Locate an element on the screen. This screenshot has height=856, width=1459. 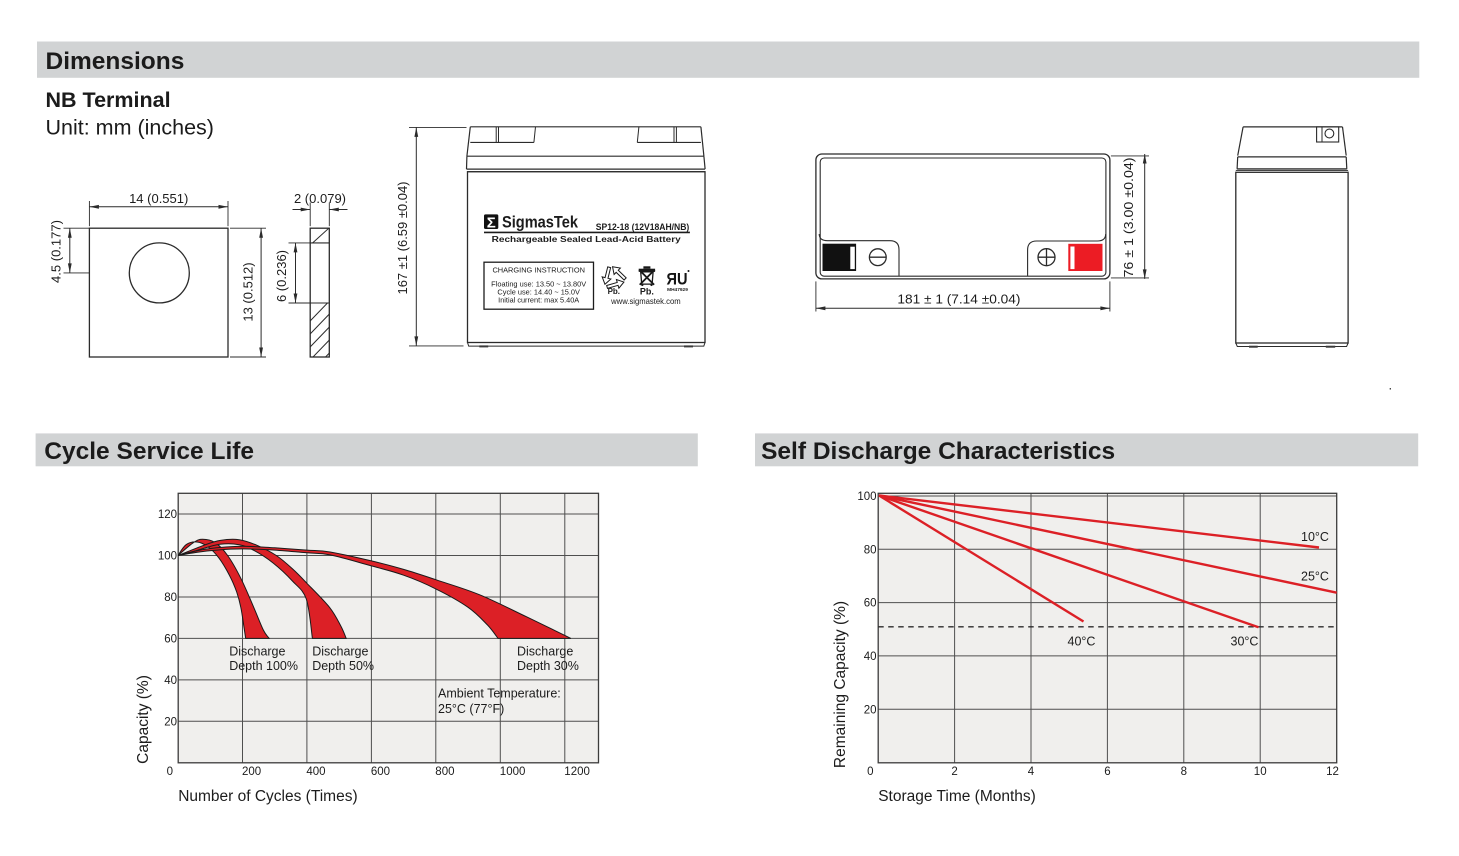
svg-text: 167 ±1 (6.59 ±0.04) is located at coordinates (402, 238).